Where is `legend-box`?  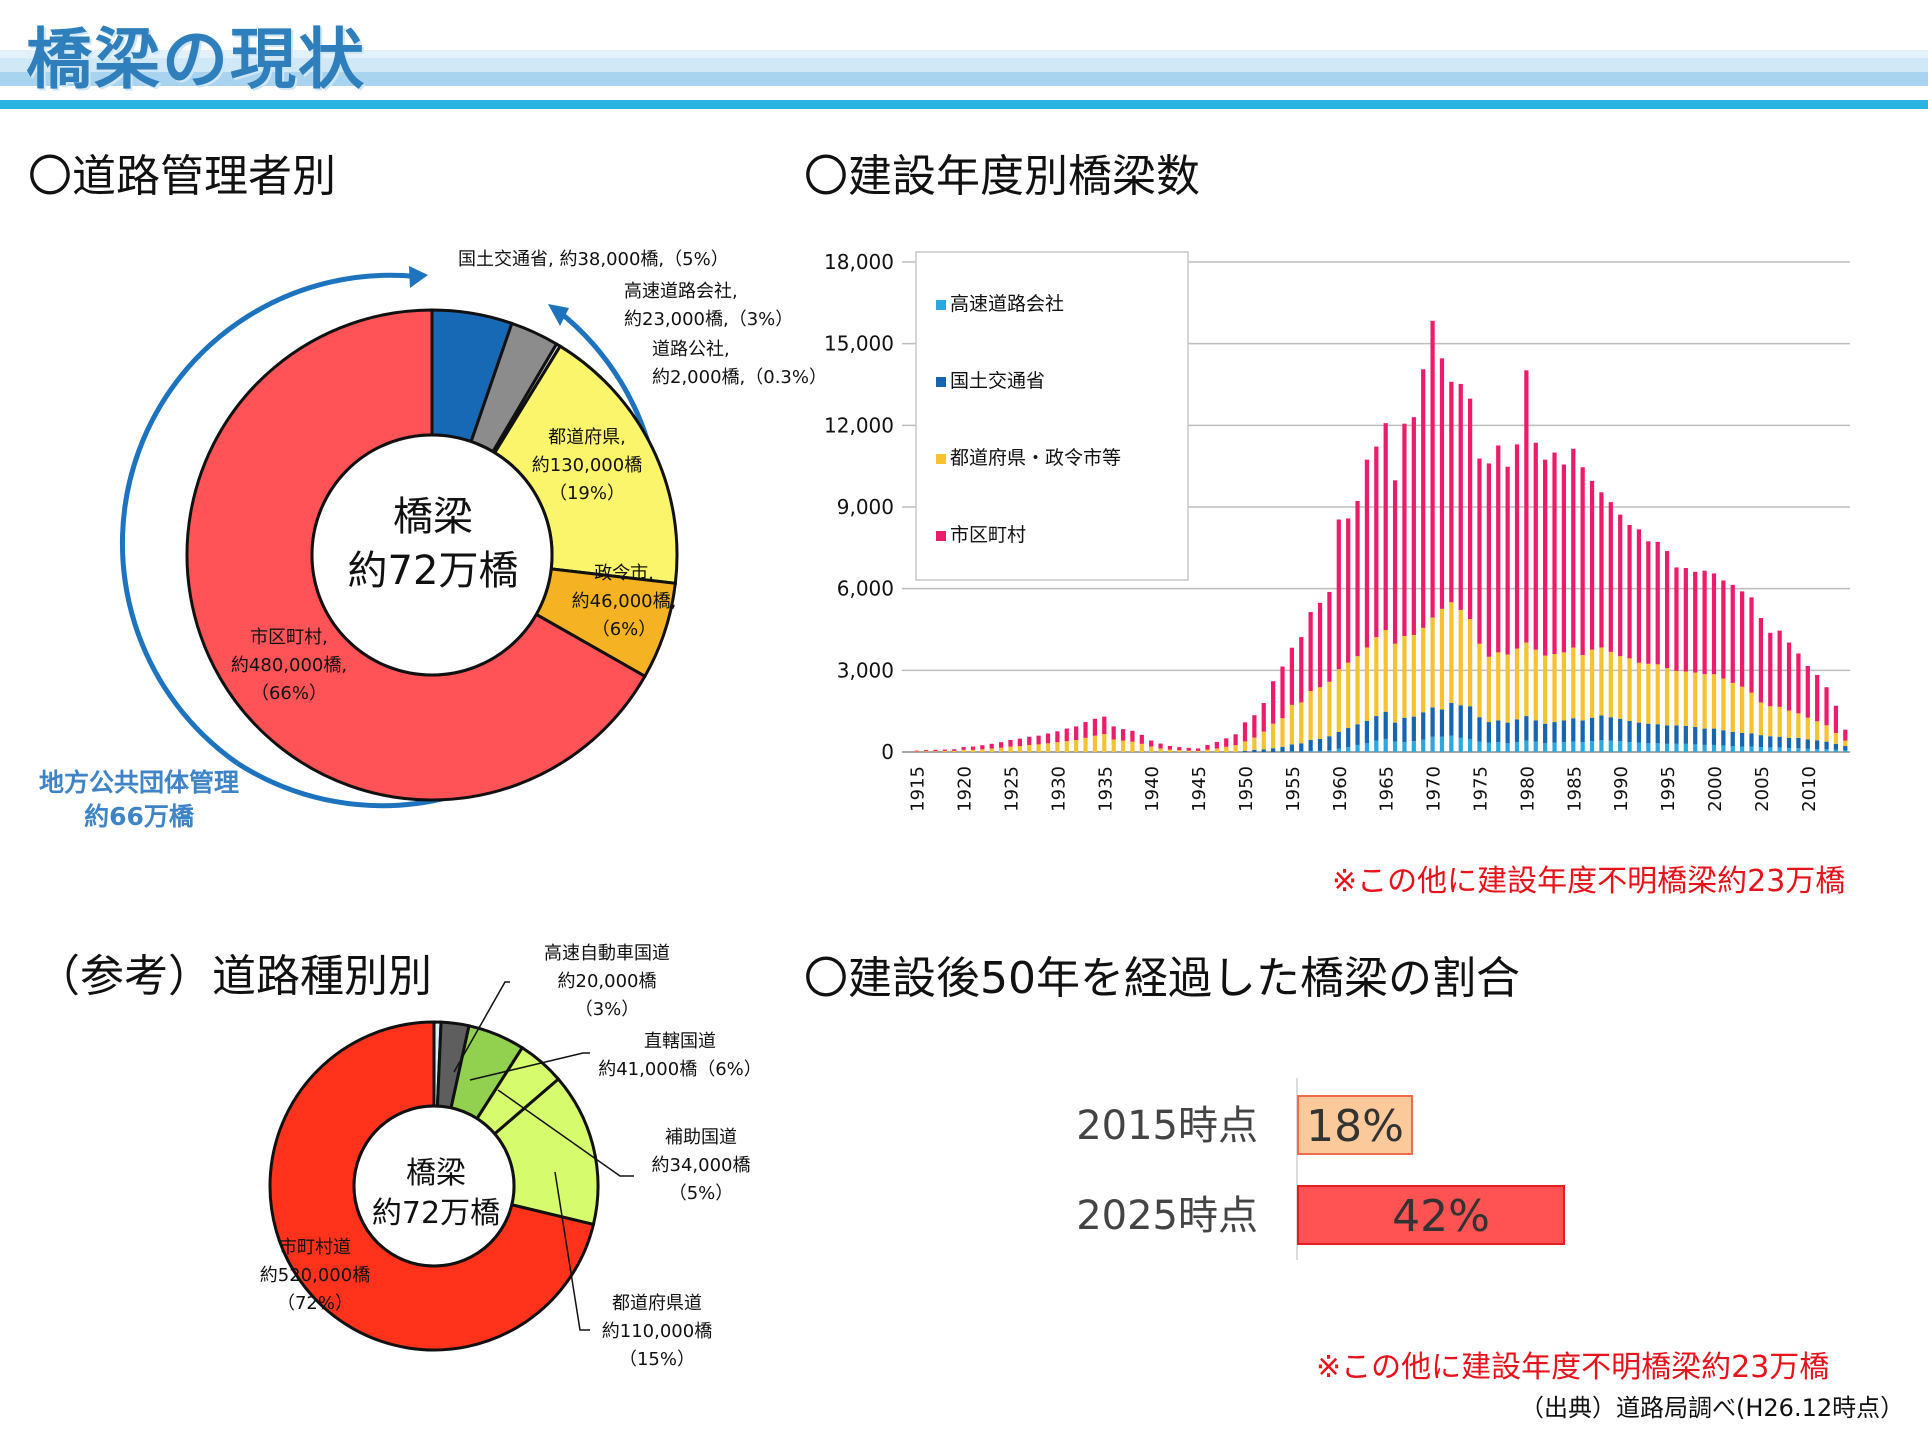
legend-box is located at coordinates (1052, 416).